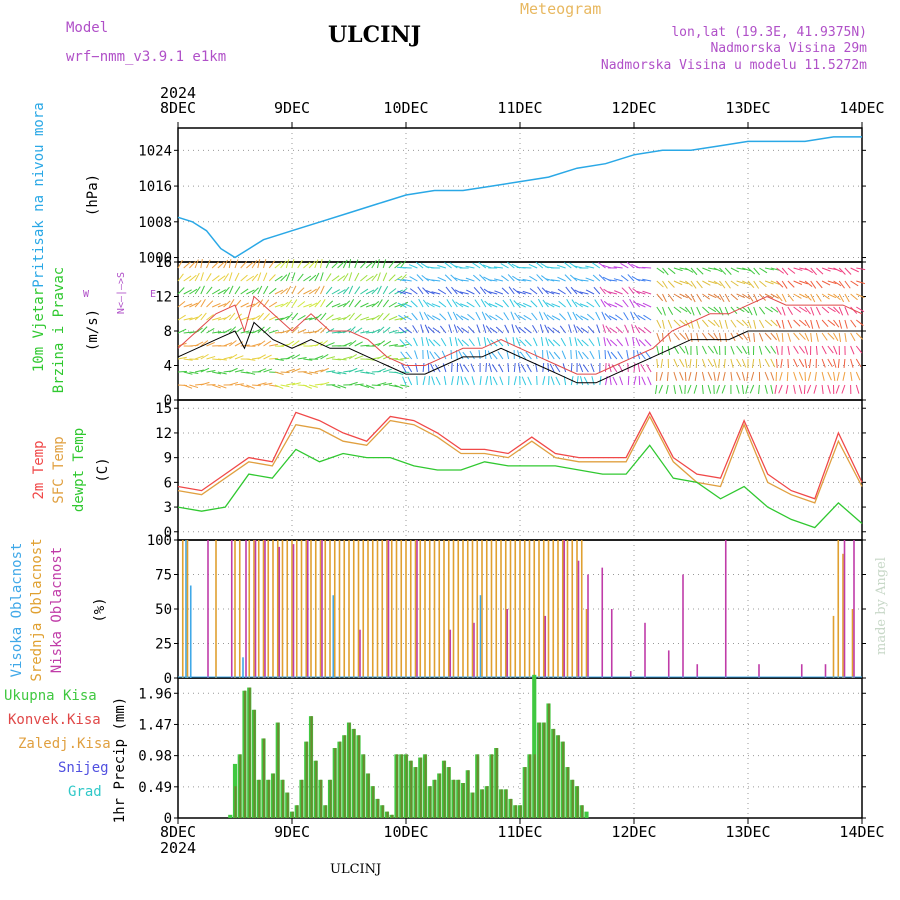  I want to click on model-name: wrf−nmm_v3.9.1 e1km, so click(146, 57).